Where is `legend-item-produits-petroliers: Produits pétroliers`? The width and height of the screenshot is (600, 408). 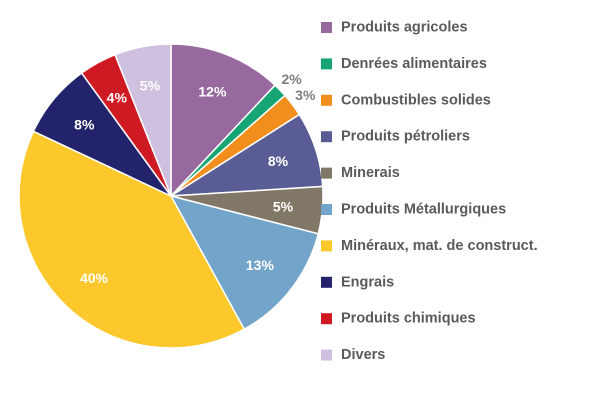
legend-item-produits-petroliers: Produits pétroliers is located at coordinates (395, 137).